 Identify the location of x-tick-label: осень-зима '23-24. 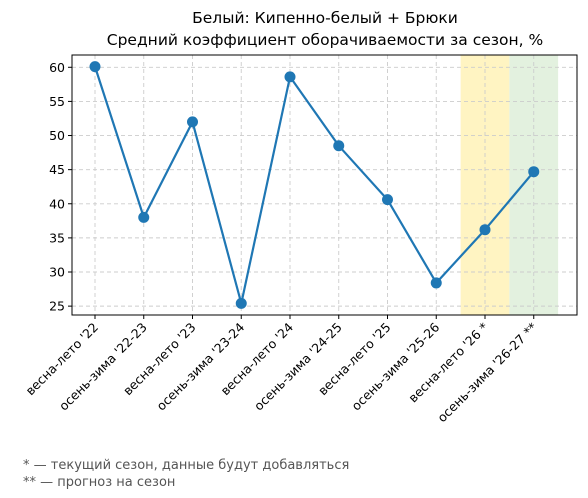
(200, 366).